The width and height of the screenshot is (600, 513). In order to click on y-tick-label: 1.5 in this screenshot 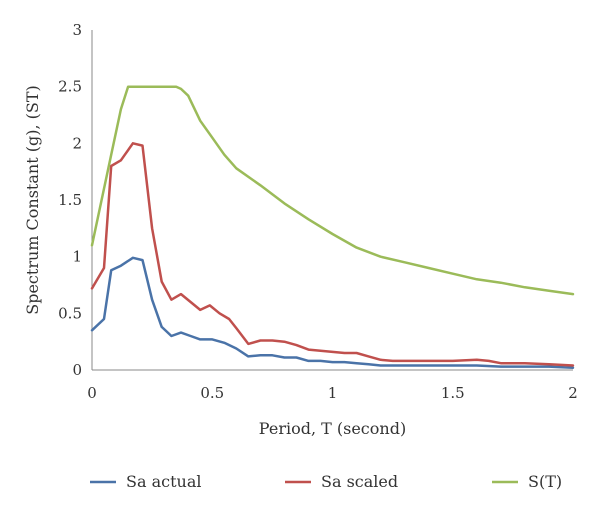, I will do `click(70, 200)`.